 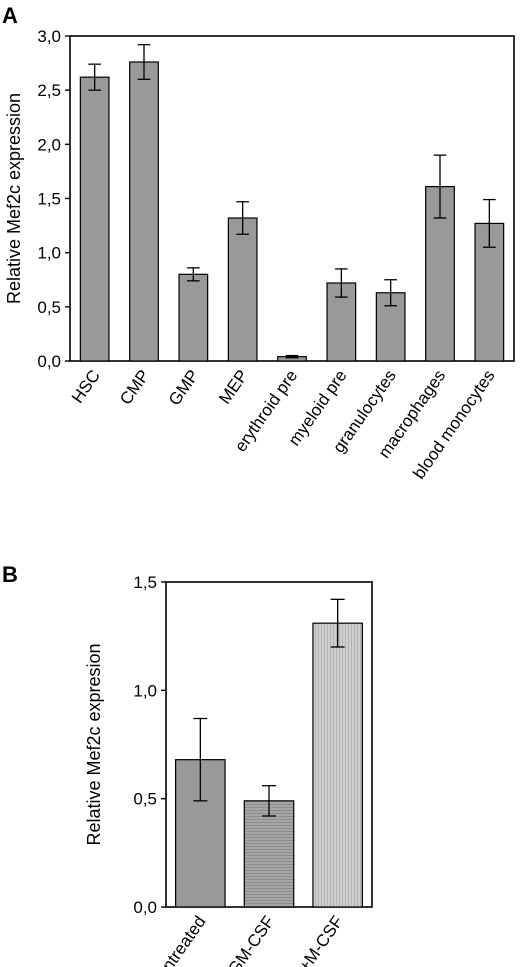 I want to click on panel-a-category-label: GMP, so click(x=184, y=387).